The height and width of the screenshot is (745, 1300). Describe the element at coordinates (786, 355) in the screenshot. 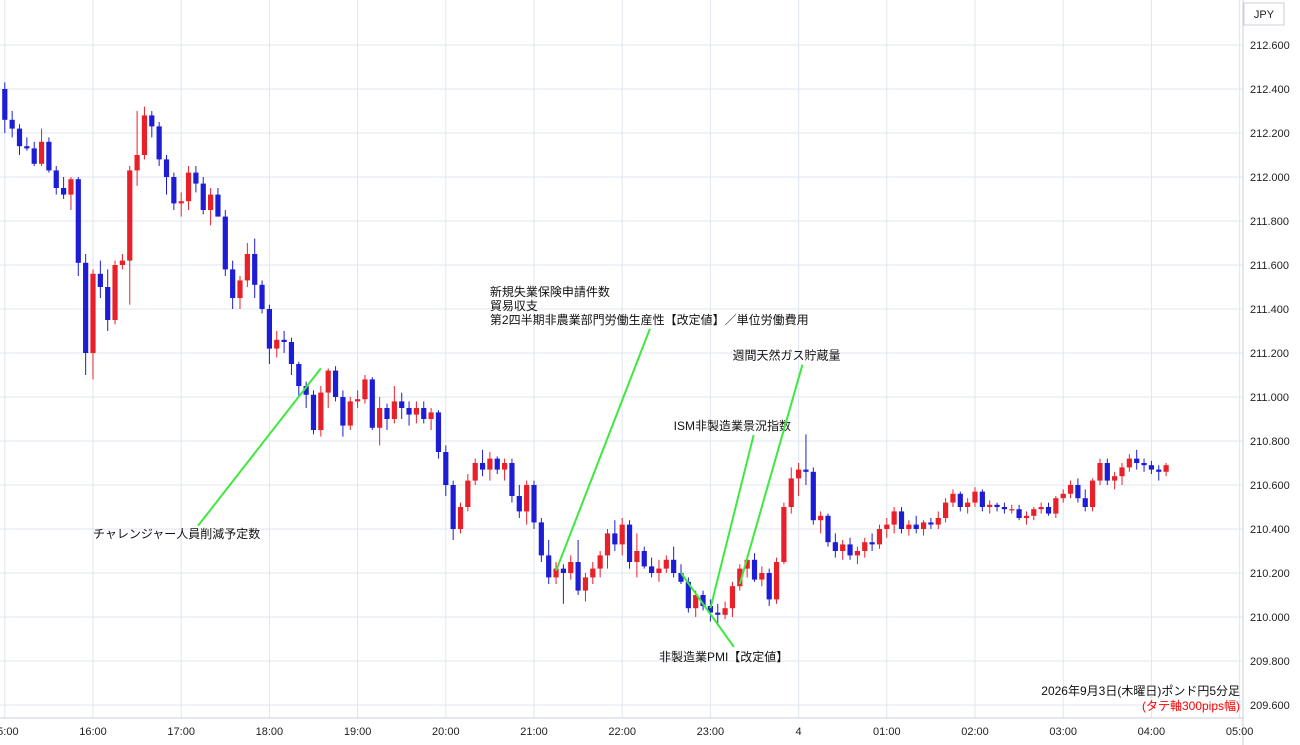

I see `annotation-text: 週間天然ガス貯蔵量` at that location.